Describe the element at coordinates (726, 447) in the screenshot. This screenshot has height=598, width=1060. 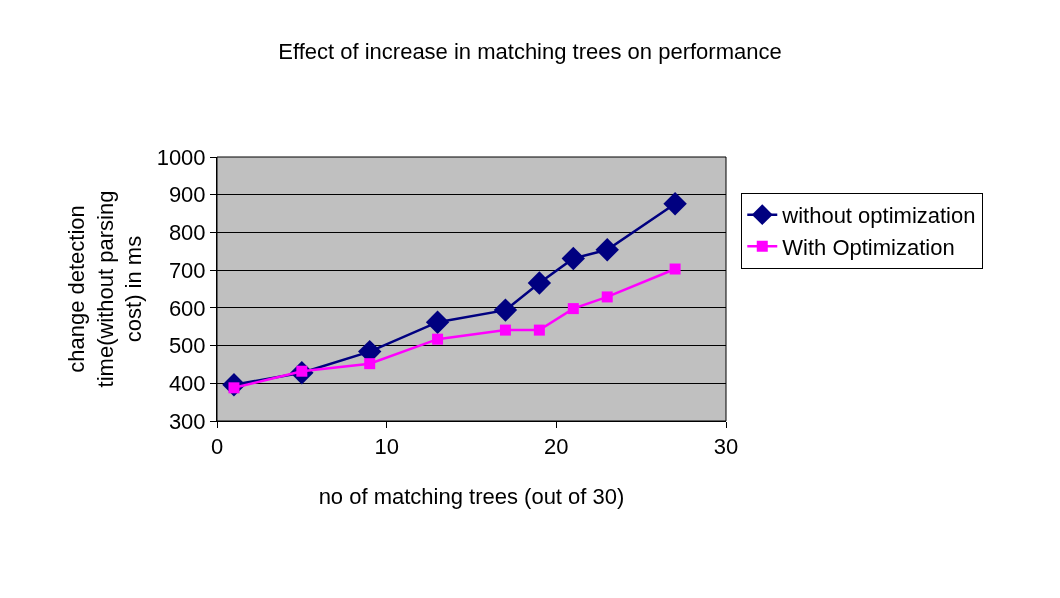
I see `x-tick-label: 30` at that location.